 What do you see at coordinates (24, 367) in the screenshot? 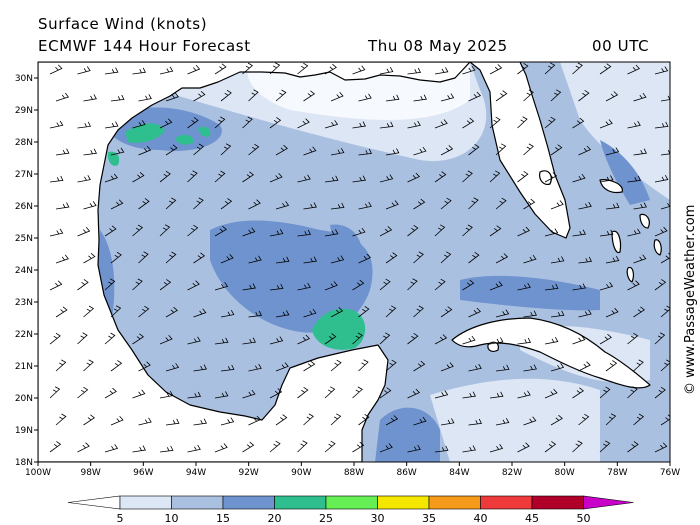
I see `lat-tick-label: 21N` at bounding box center [24, 367].